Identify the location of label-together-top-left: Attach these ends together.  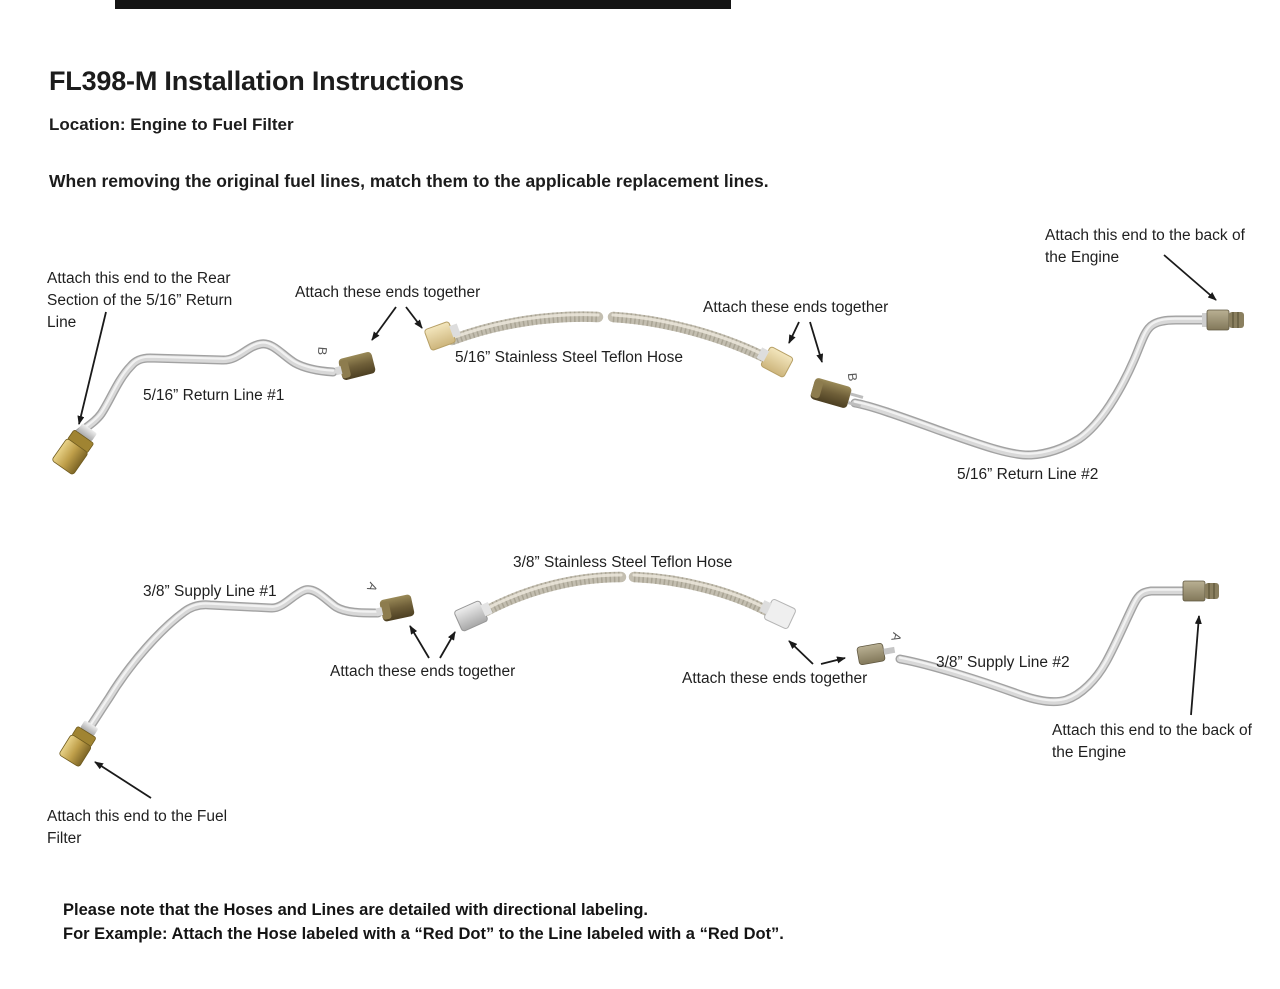
(388, 292).